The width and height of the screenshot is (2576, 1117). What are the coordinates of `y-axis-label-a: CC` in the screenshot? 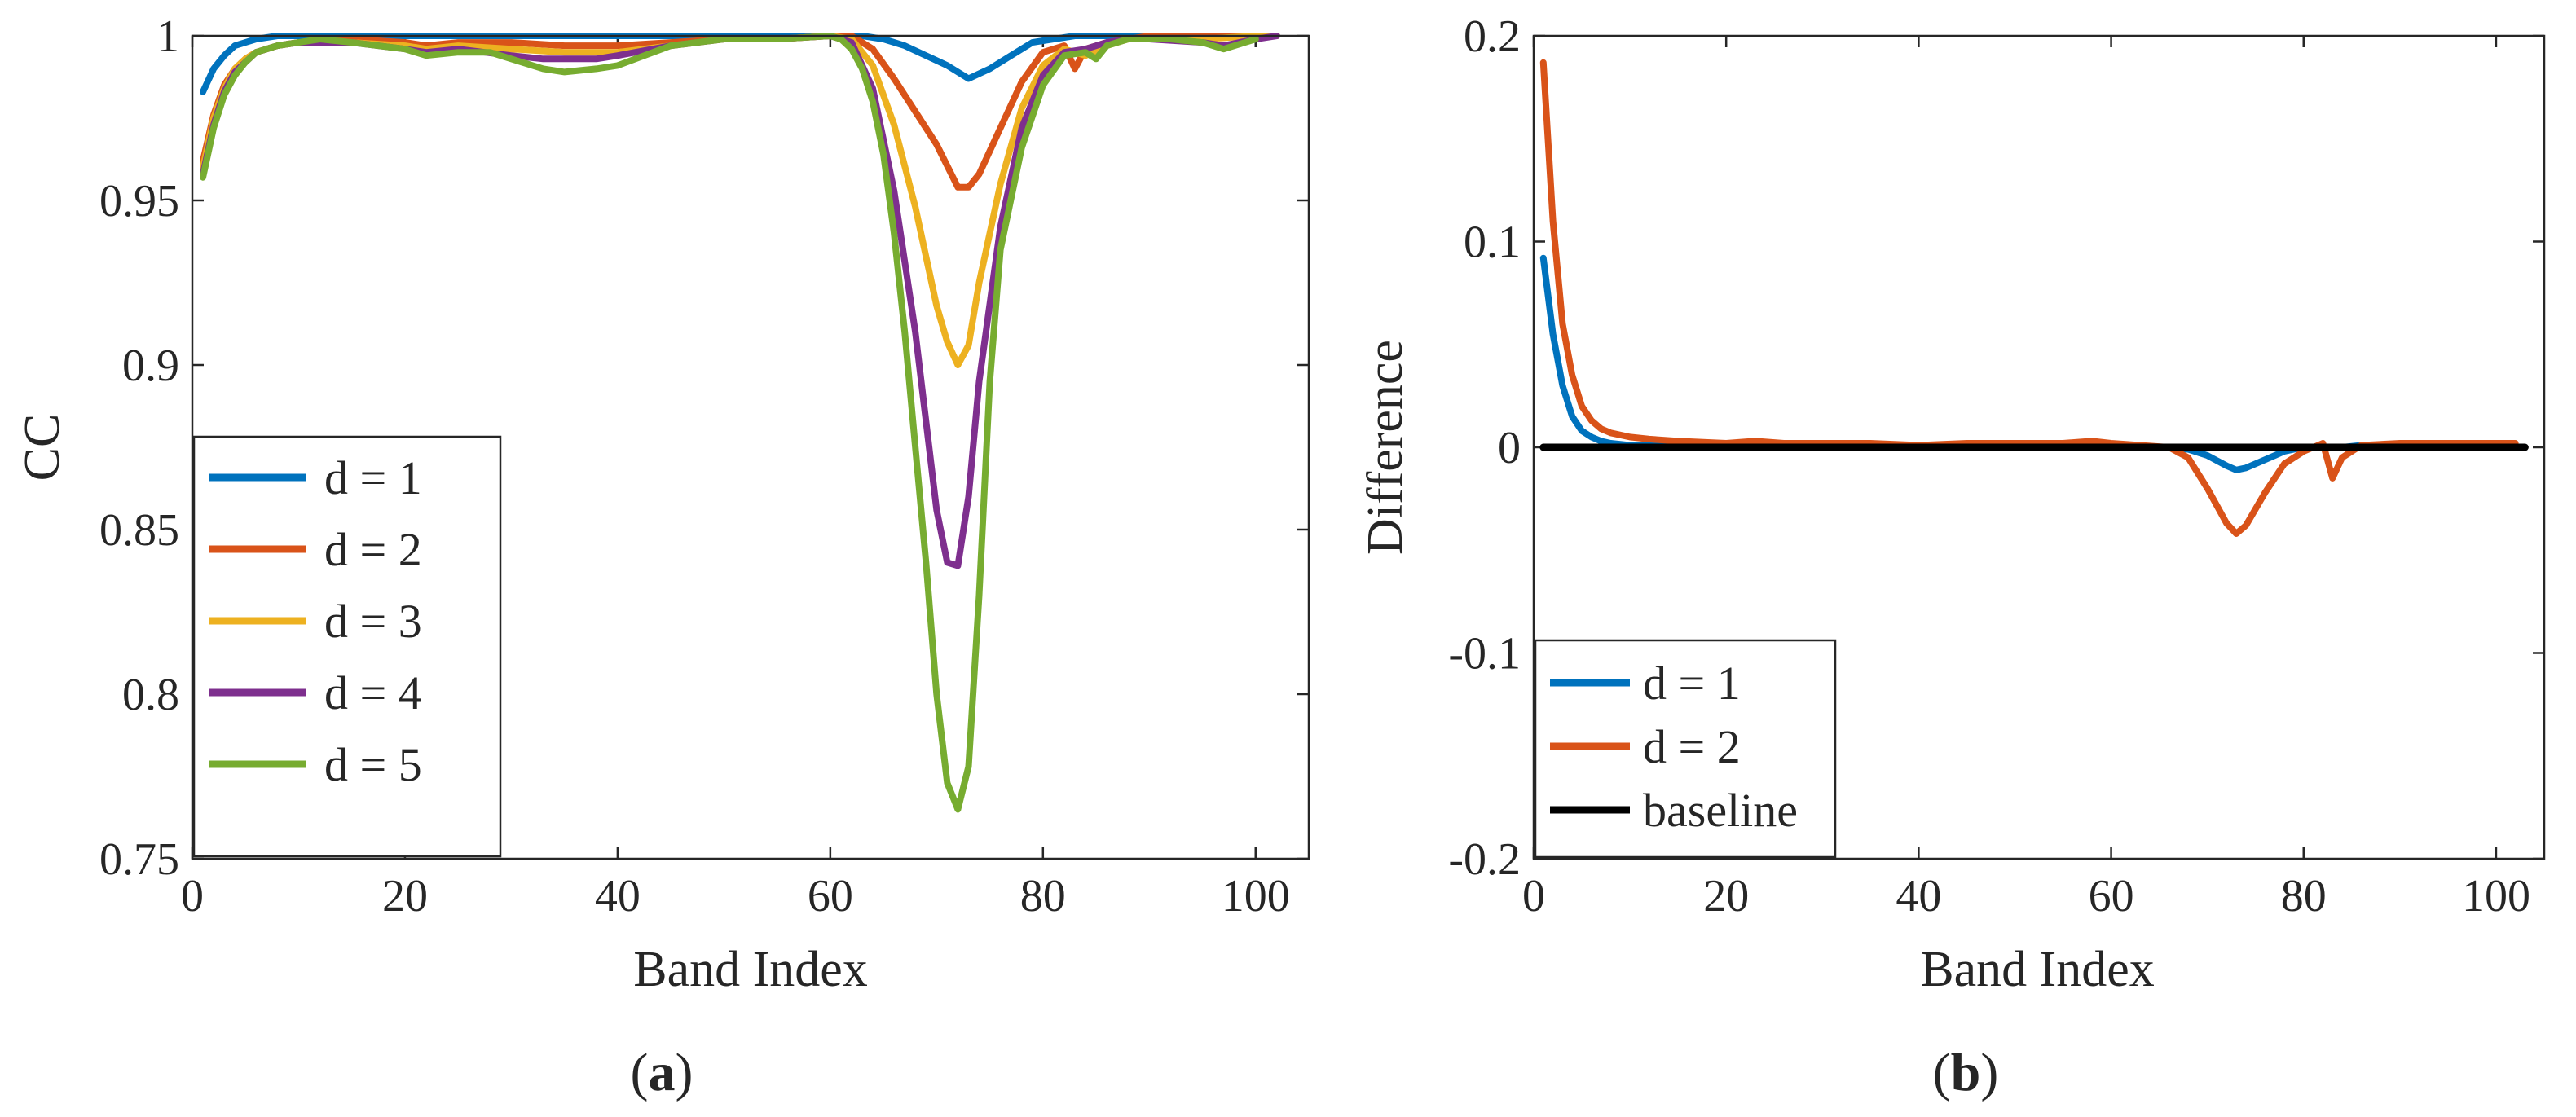 It's located at (43, 448).